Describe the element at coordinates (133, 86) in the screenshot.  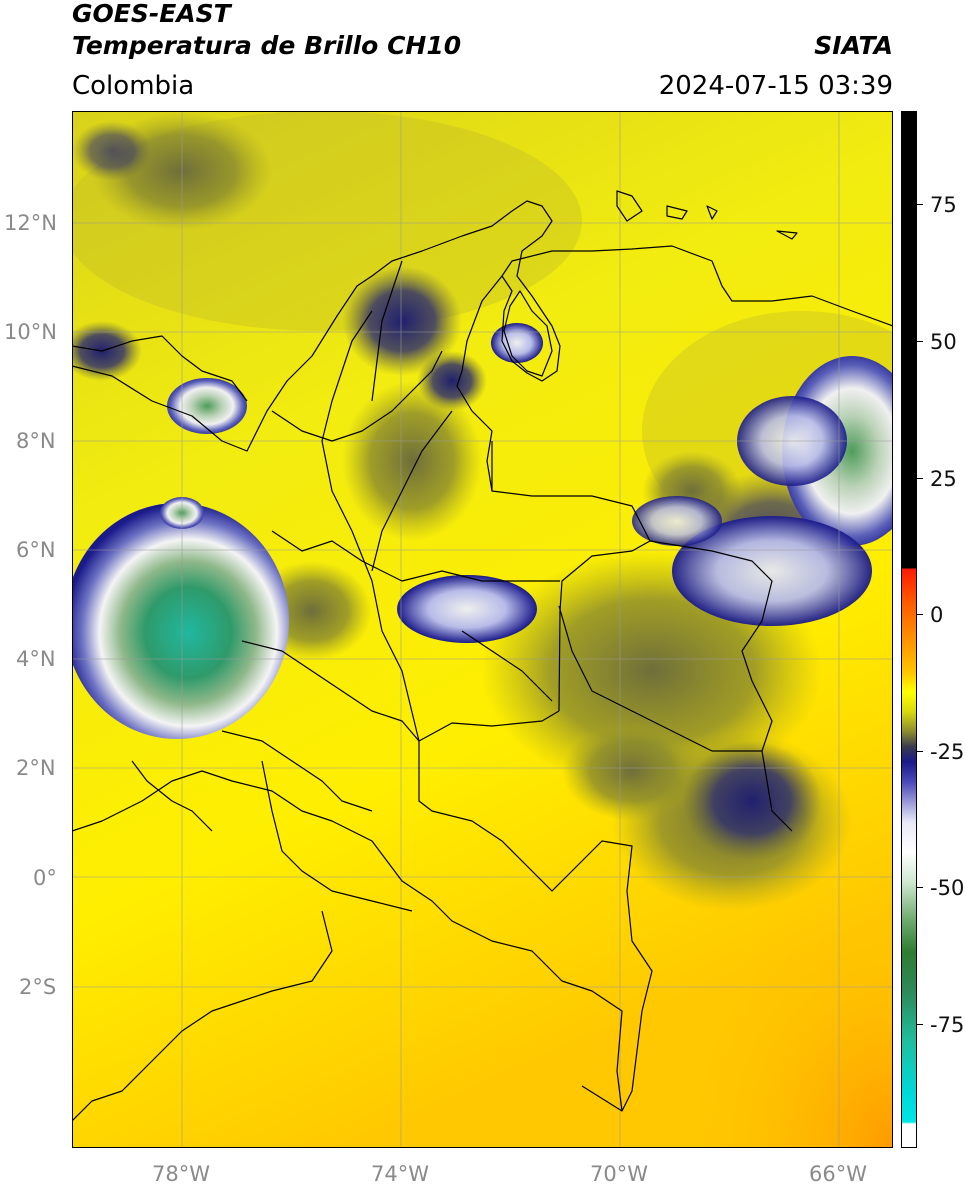
I see `region-label: Colombia` at that location.